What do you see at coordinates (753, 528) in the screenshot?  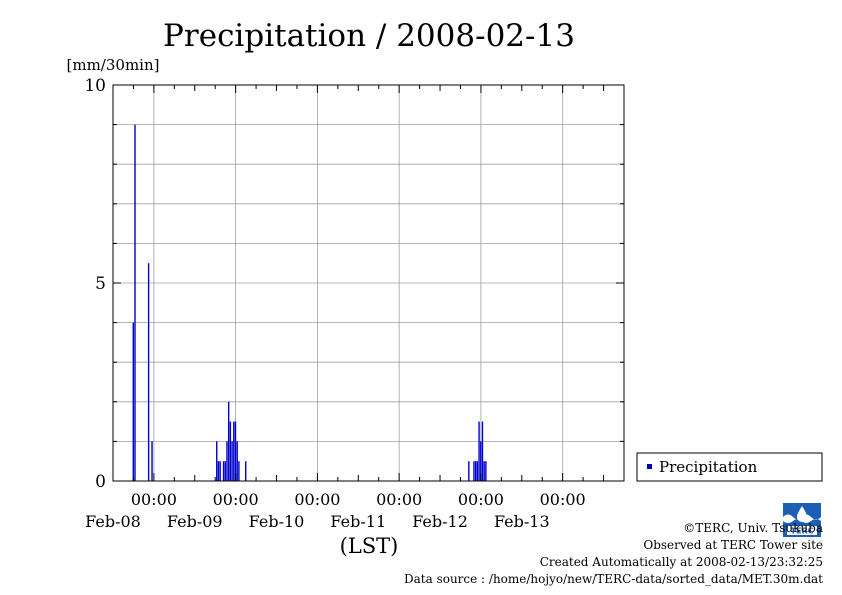 I see `footer-copyright: ©TERC, Univ. Tsukuba` at bounding box center [753, 528].